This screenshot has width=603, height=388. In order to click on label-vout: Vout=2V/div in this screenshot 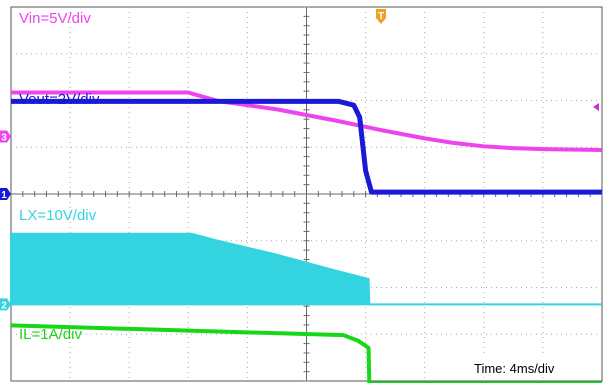, I will do `click(59, 99)`.